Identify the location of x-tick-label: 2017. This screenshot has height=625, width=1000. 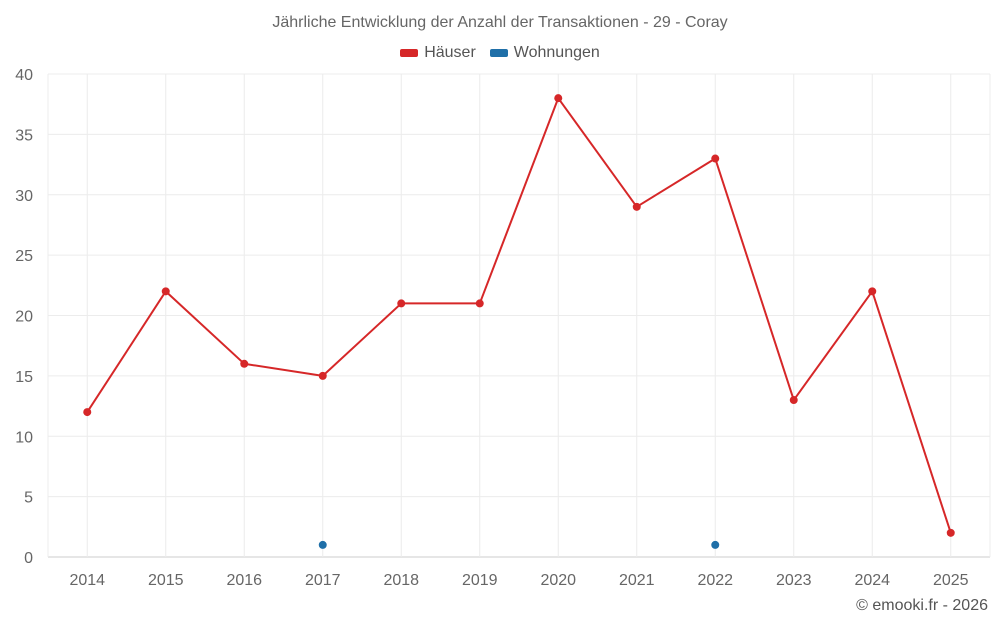
(323, 580).